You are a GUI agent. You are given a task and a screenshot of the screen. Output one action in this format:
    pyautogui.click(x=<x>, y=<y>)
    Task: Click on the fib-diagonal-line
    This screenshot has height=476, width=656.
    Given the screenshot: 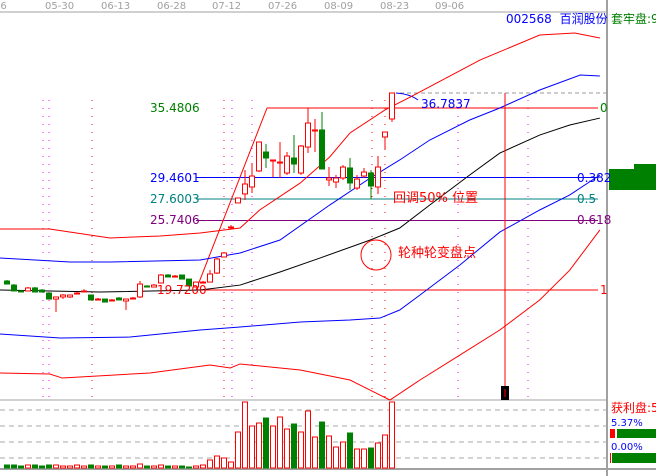 What is the action you would take?
    pyautogui.click(x=231, y=199)
    